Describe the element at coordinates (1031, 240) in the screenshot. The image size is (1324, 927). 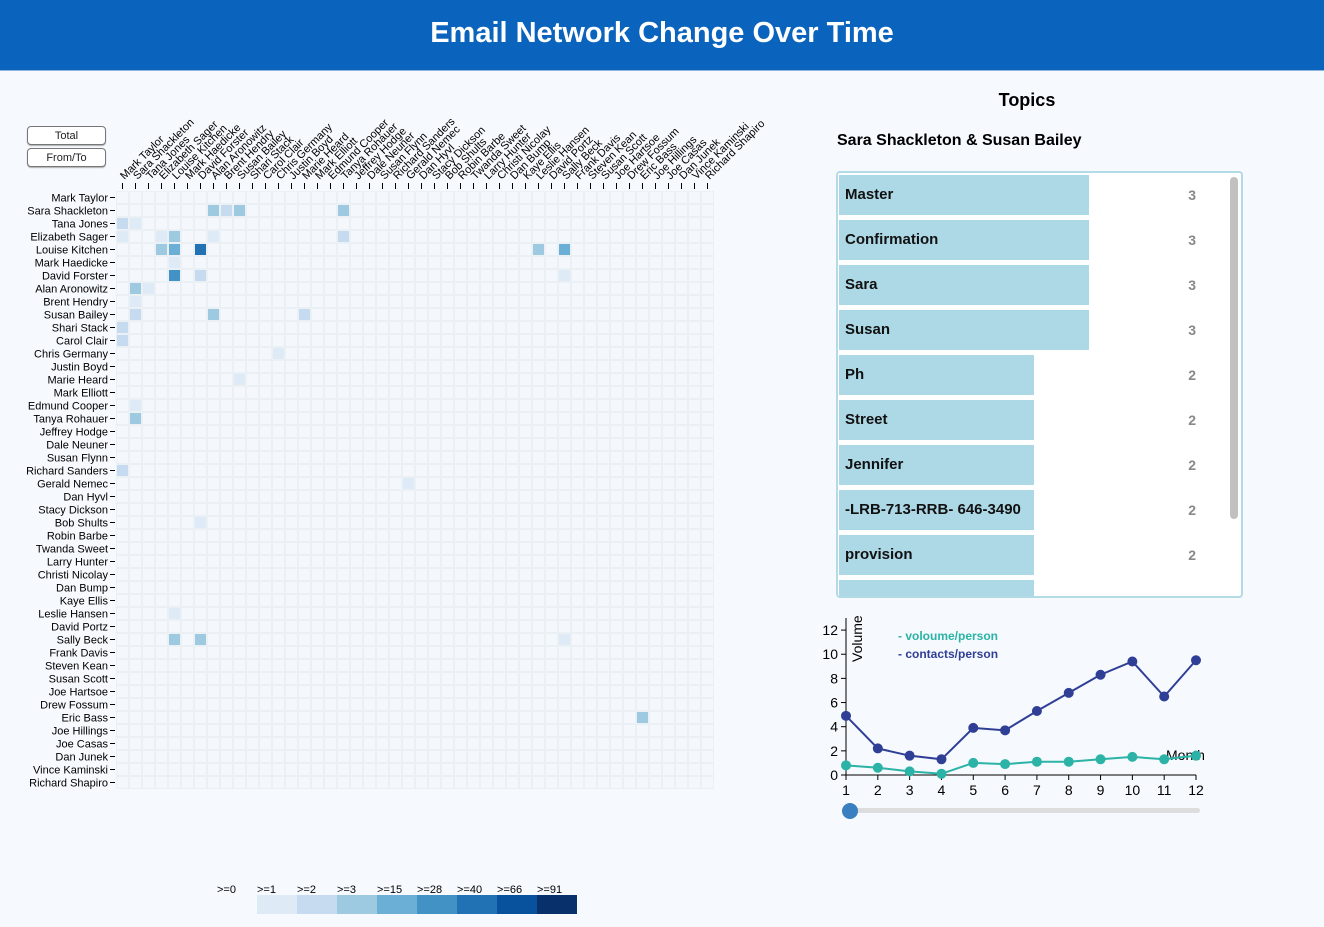
I see `topic-item: Confirmation 3` at that location.